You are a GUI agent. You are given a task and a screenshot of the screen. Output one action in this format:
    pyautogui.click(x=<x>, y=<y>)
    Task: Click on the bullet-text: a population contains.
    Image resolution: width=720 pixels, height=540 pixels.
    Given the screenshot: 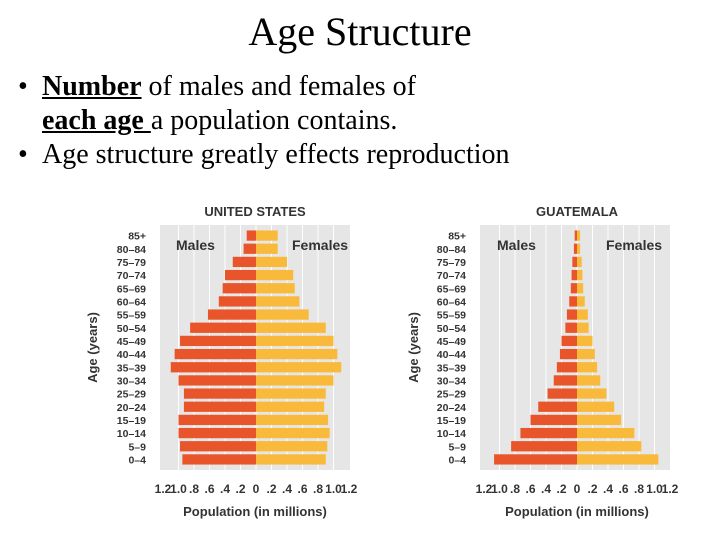 What is the action you would take?
    pyautogui.click(x=274, y=120)
    